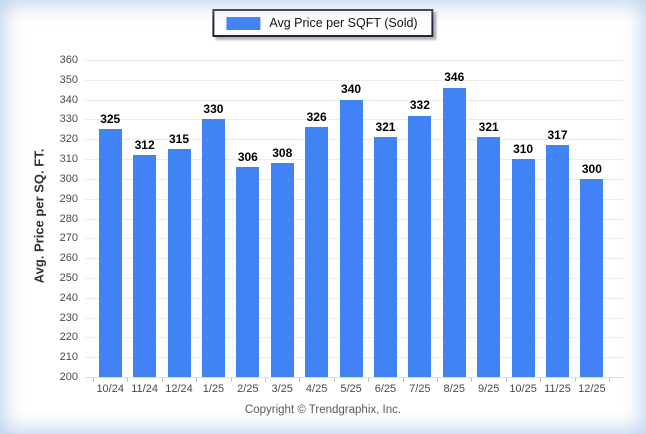 The width and height of the screenshot is (646, 434). What do you see at coordinates (68, 337) in the screenshot?
I see `y-tick-label-220: 220` at bounding box center [68, 337].